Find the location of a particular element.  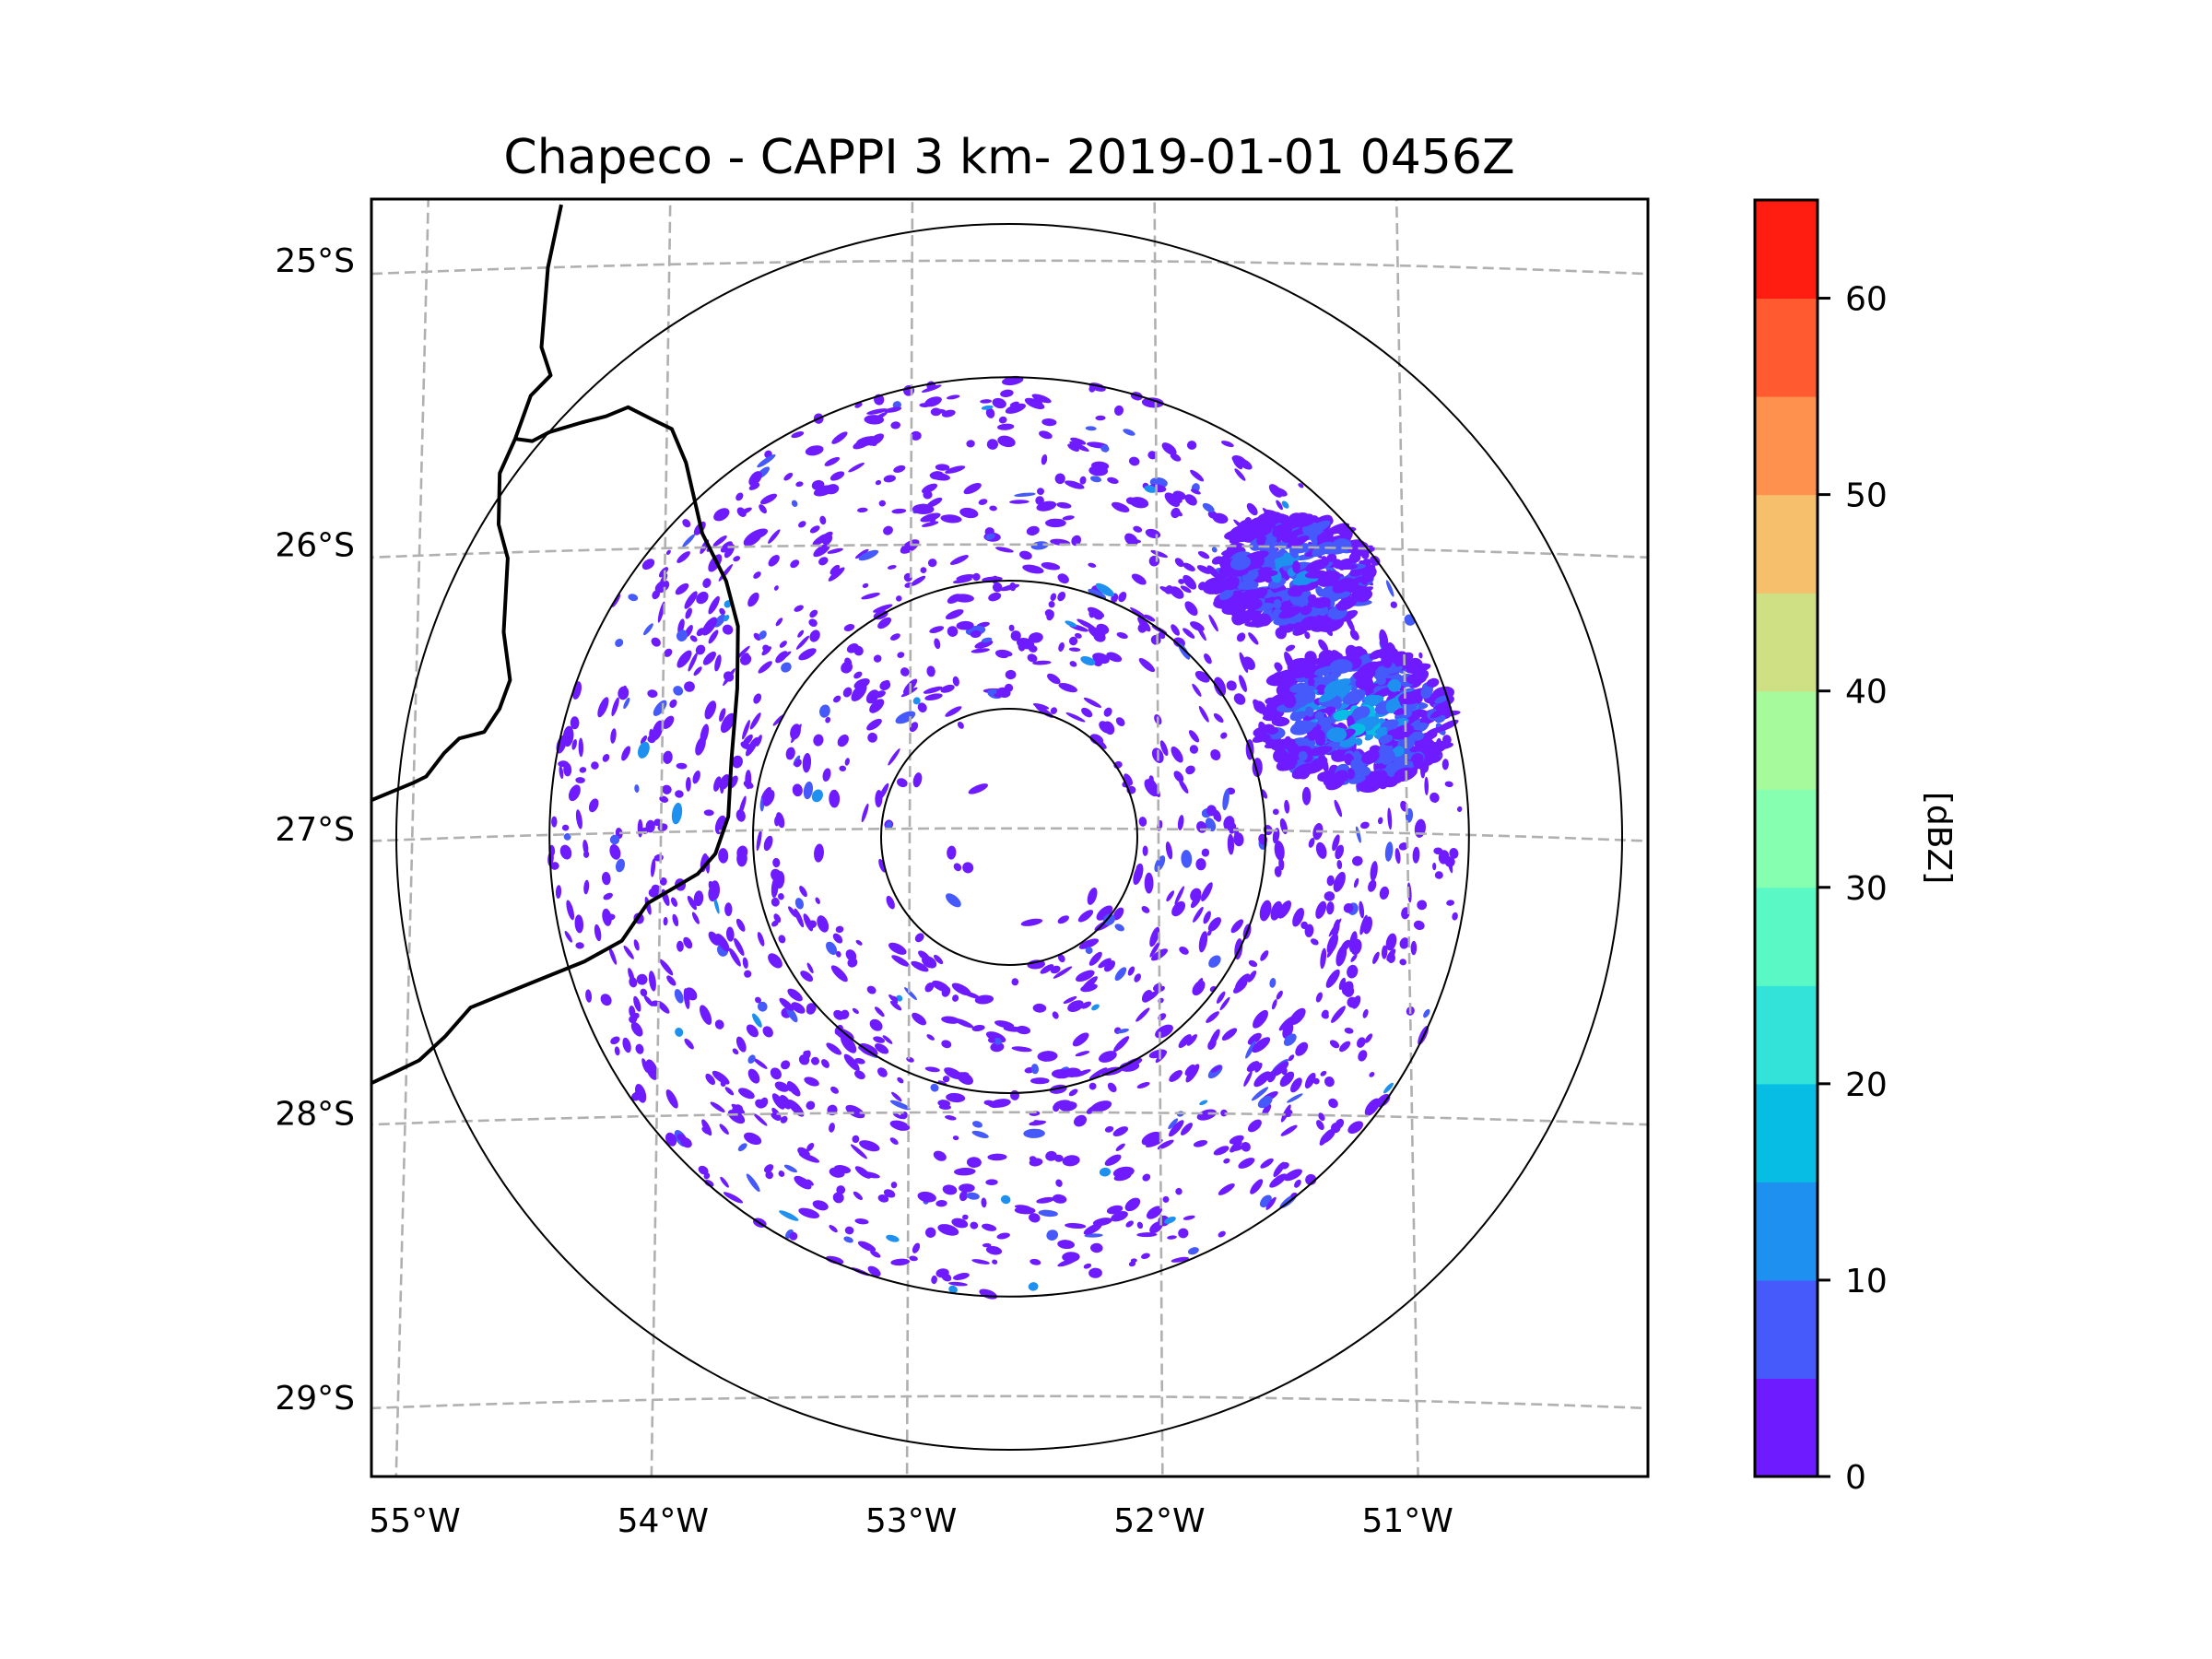

colorbar-label: [dBZ] is located at coordinates (1939, 838).